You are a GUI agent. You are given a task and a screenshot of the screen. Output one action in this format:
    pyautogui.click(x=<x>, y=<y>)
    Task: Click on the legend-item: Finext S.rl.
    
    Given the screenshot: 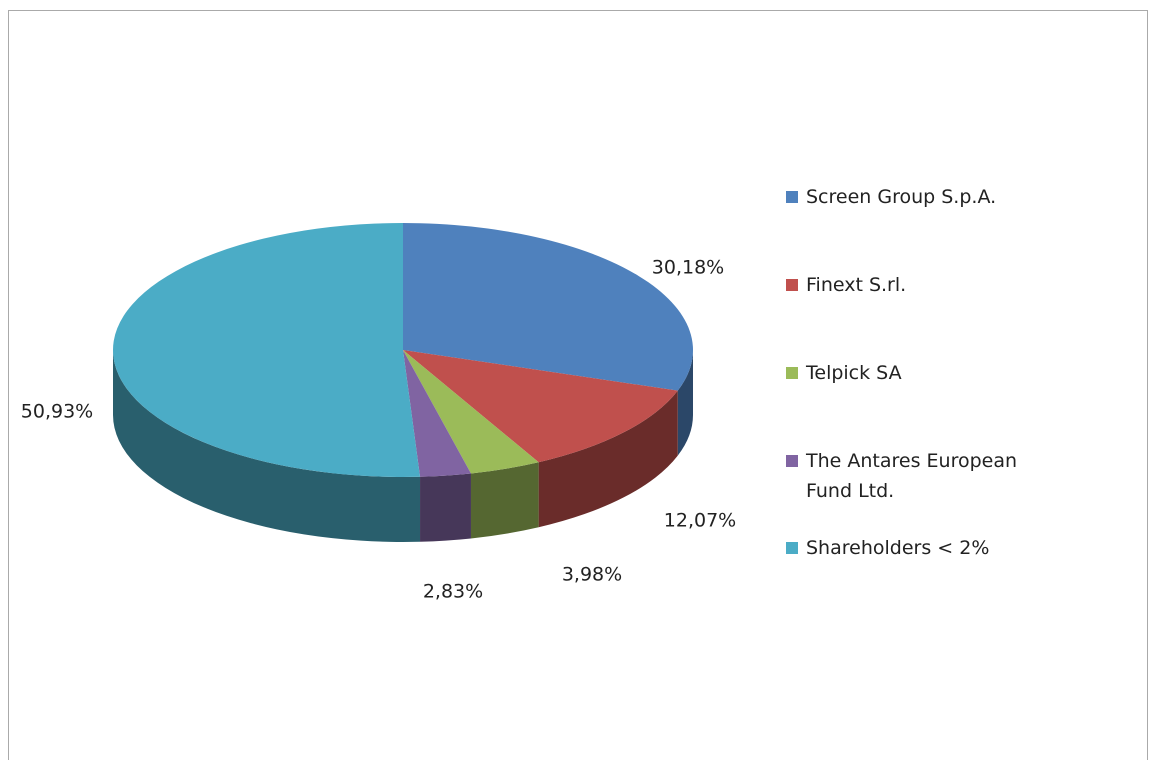 What is the action you would take?
    pyautogui.click(x=936, y=285)
    